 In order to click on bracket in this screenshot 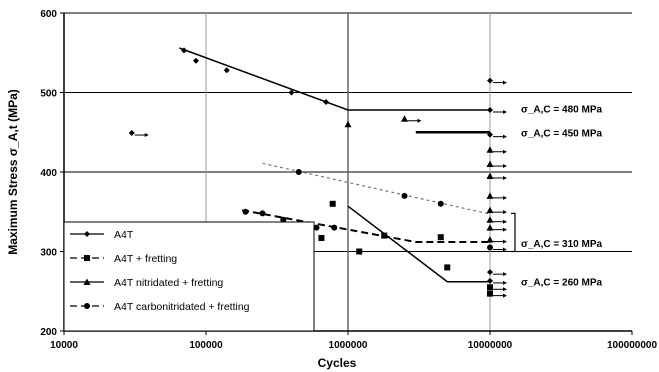, I will do `click(513, 232)`.